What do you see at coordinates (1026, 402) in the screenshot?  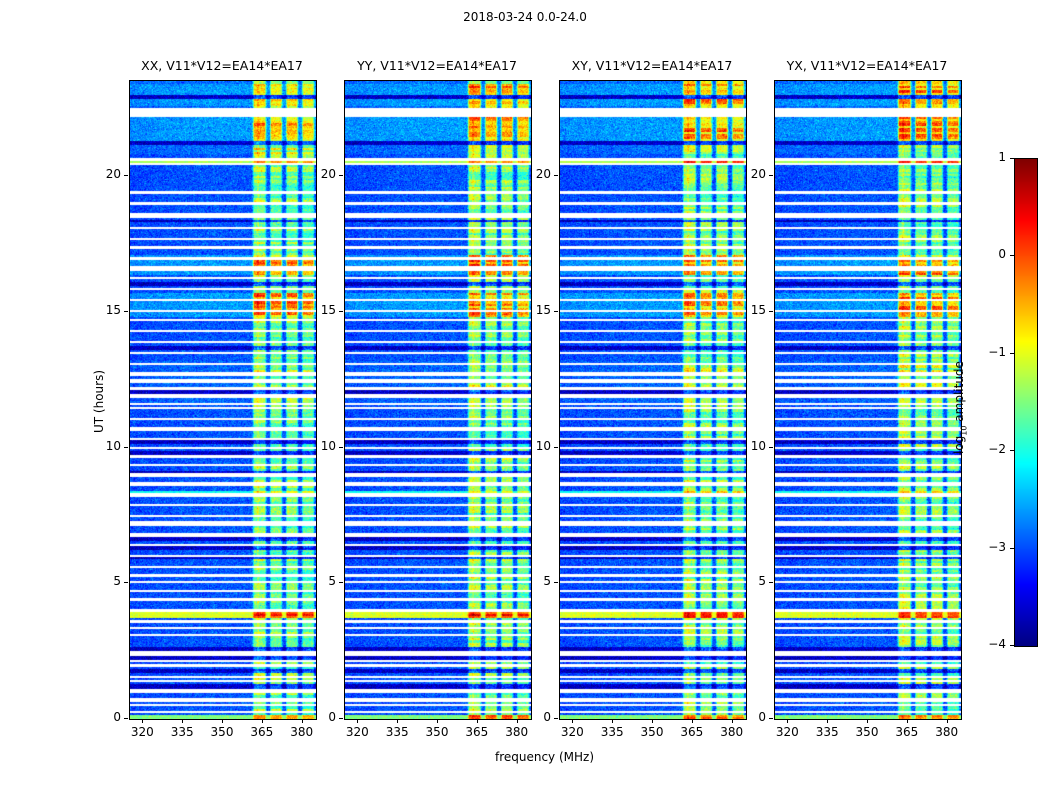 I see `colorbar-gradient` at bounding box center [1026, 402].